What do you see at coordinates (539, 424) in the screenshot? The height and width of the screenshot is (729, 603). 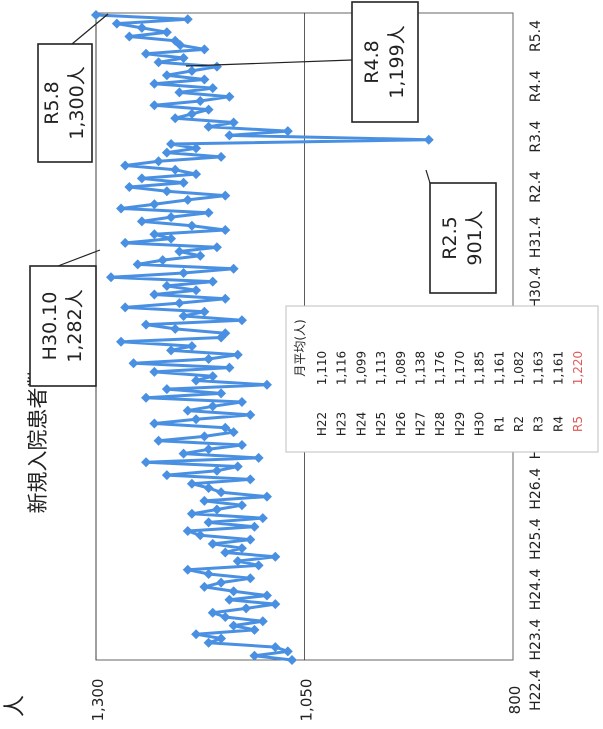 I see `average-year: R3` at bounding box center [539, 424].